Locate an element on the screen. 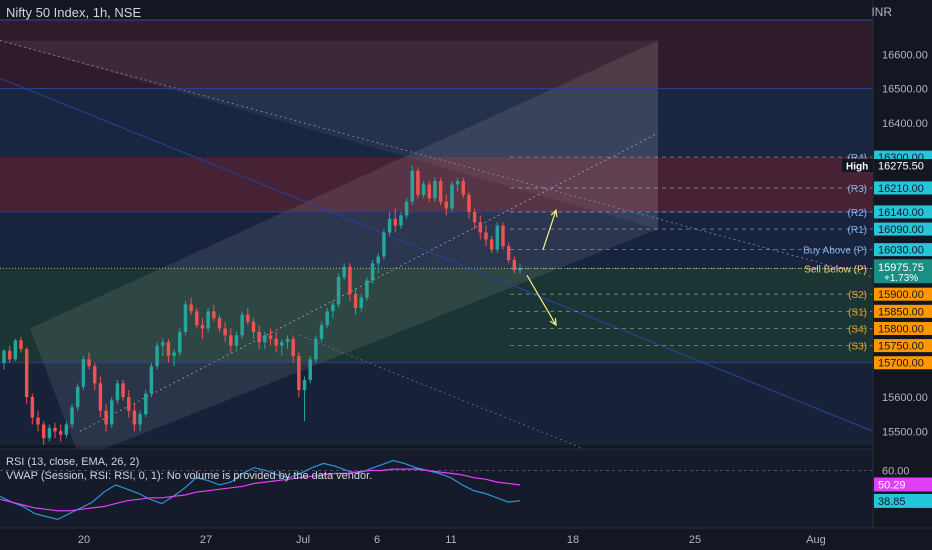  level-badge-text: 15750.00 is located at coordinates (901, 347).